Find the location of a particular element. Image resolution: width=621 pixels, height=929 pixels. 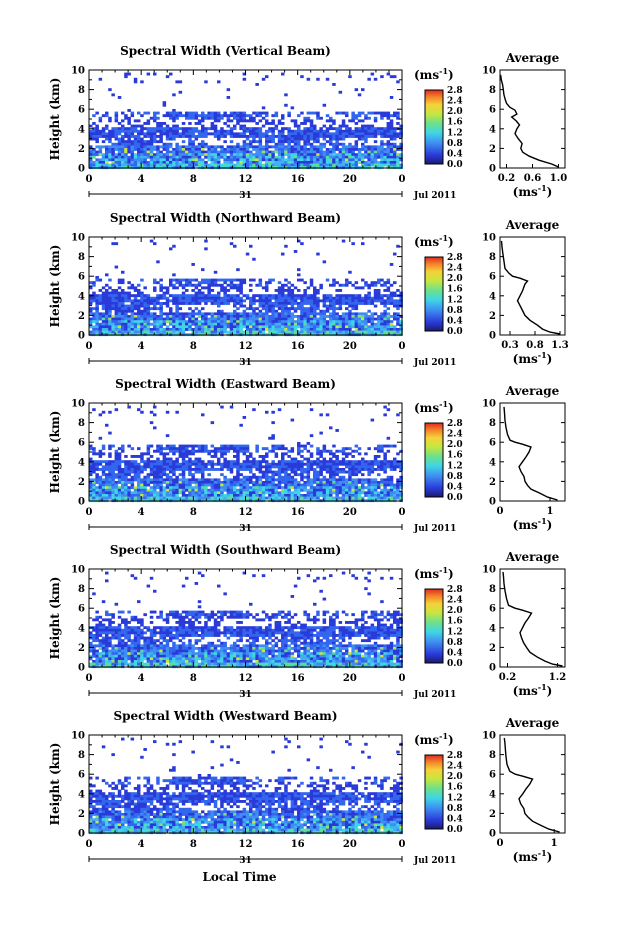

average-x-tick-label: 0.8 is located at coordinates (534, 345).